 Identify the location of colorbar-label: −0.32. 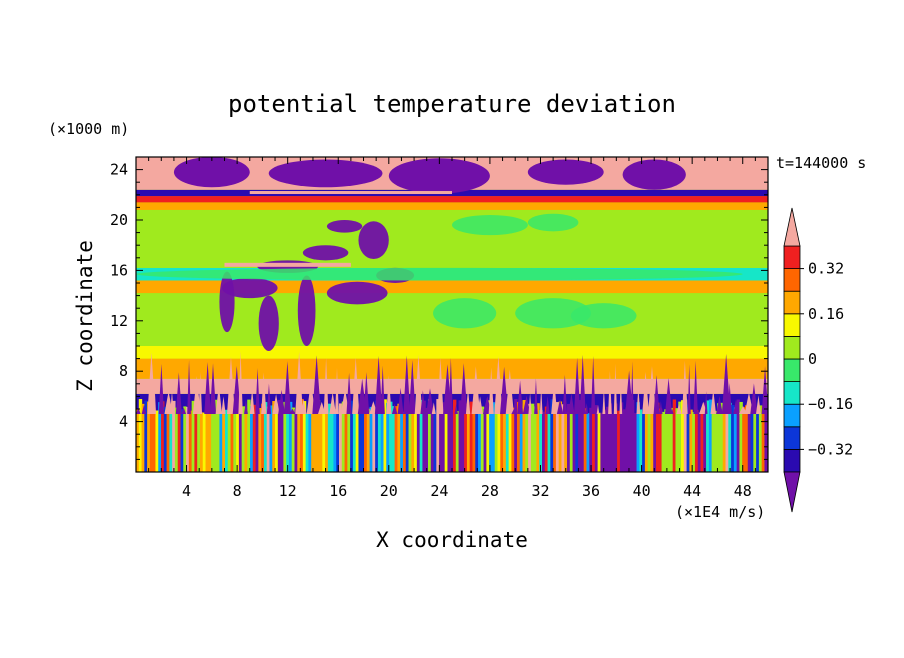
(830, 449).